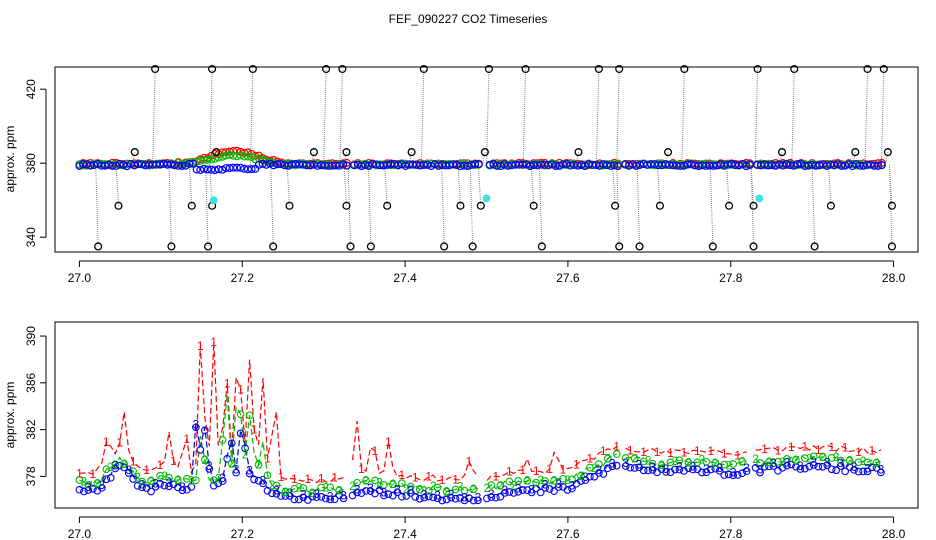  What do you see at coordinates (405, 278) in the screenshot?
I see `top-x-tick-label: 27.4` at bounding box center [405, 278].